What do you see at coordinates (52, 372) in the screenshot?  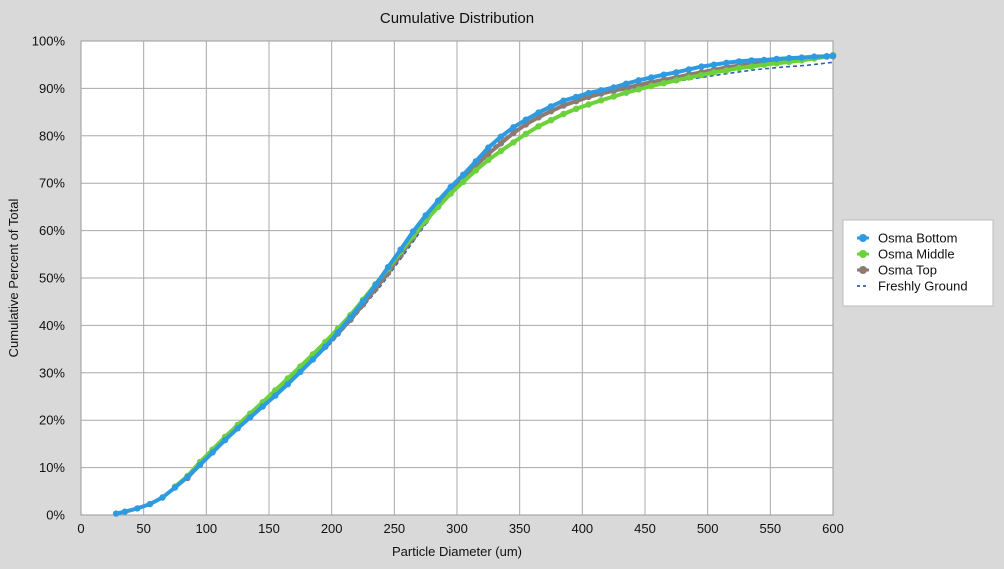 I see `y-tick-label: 30%` at bounding box center [52, 372].